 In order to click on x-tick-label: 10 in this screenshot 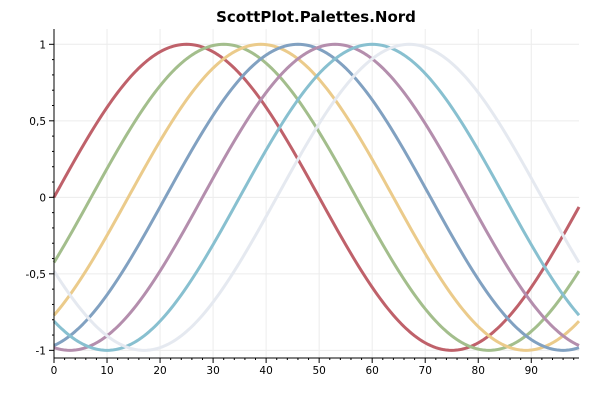, I will do `click(106, 371)`.